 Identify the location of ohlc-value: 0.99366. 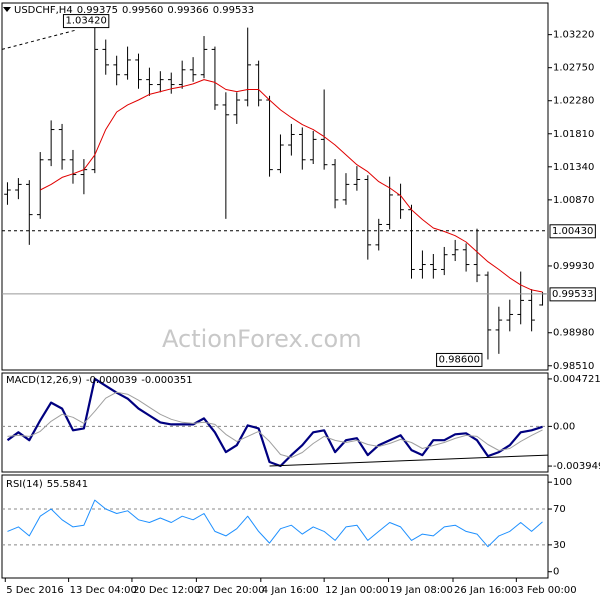
(187, 10).